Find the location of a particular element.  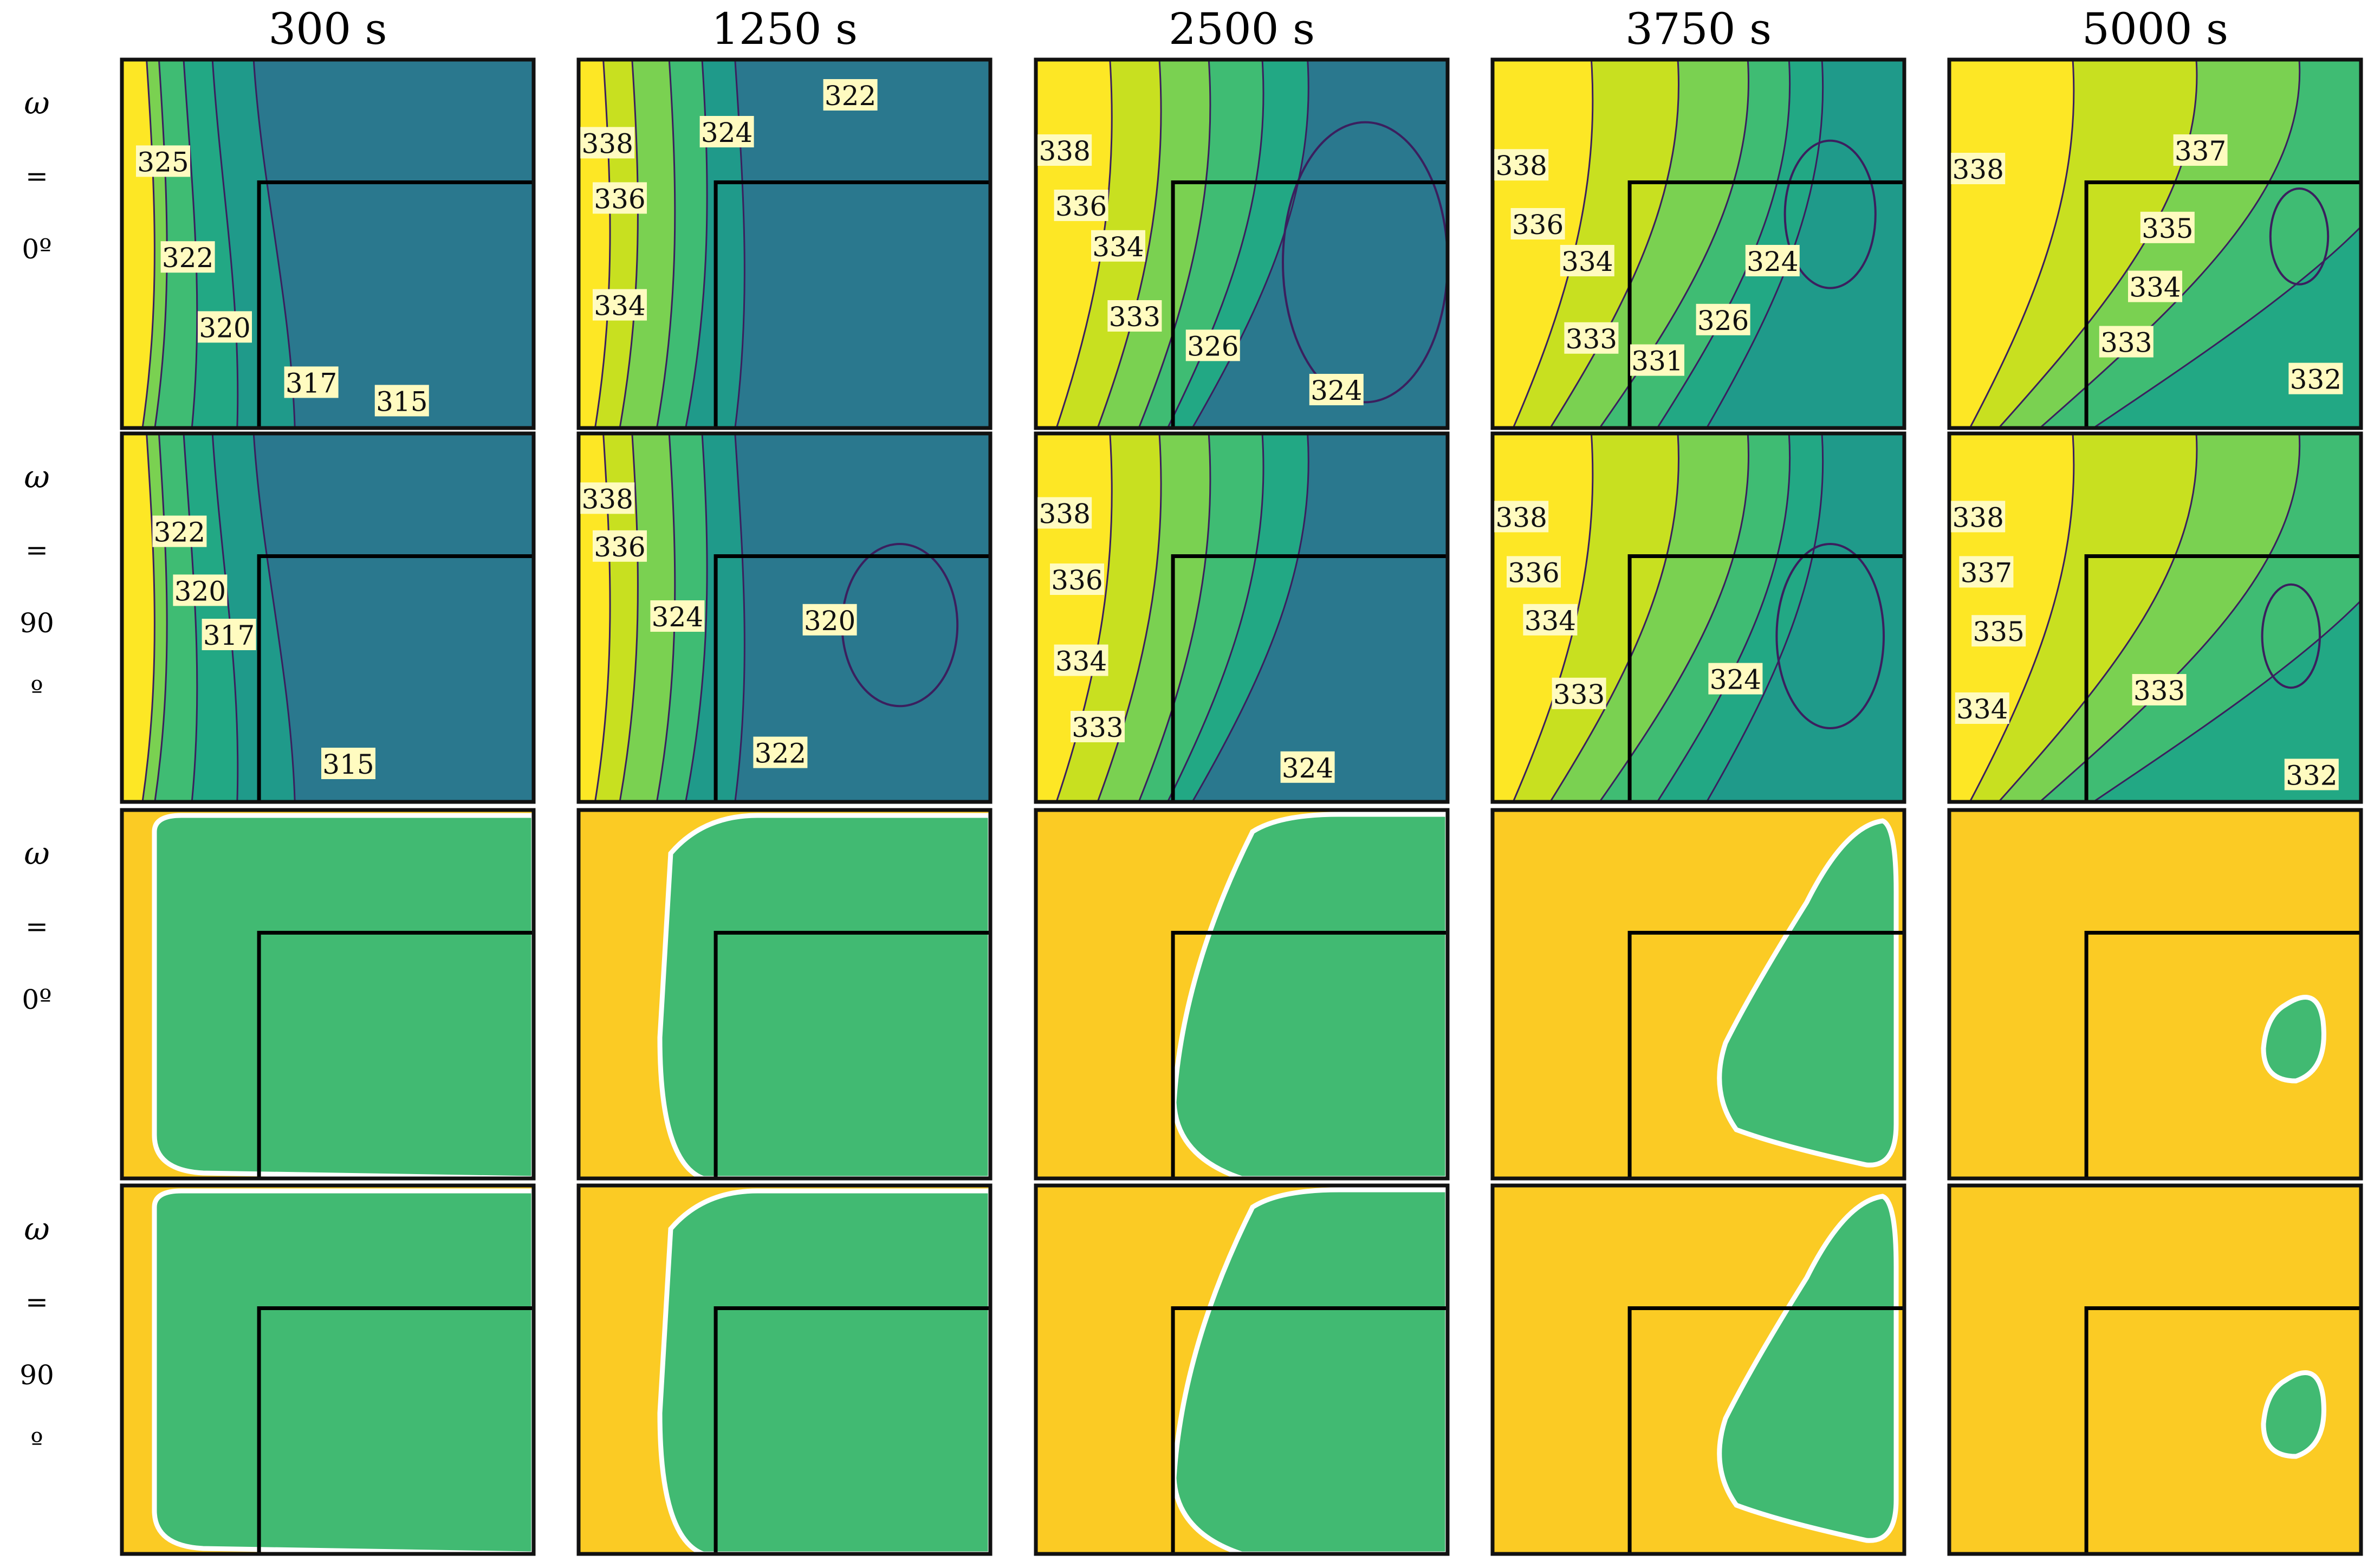

panel-r0-c2: 338 336 334 333 326 324 is located at coordinates (1242, 243).